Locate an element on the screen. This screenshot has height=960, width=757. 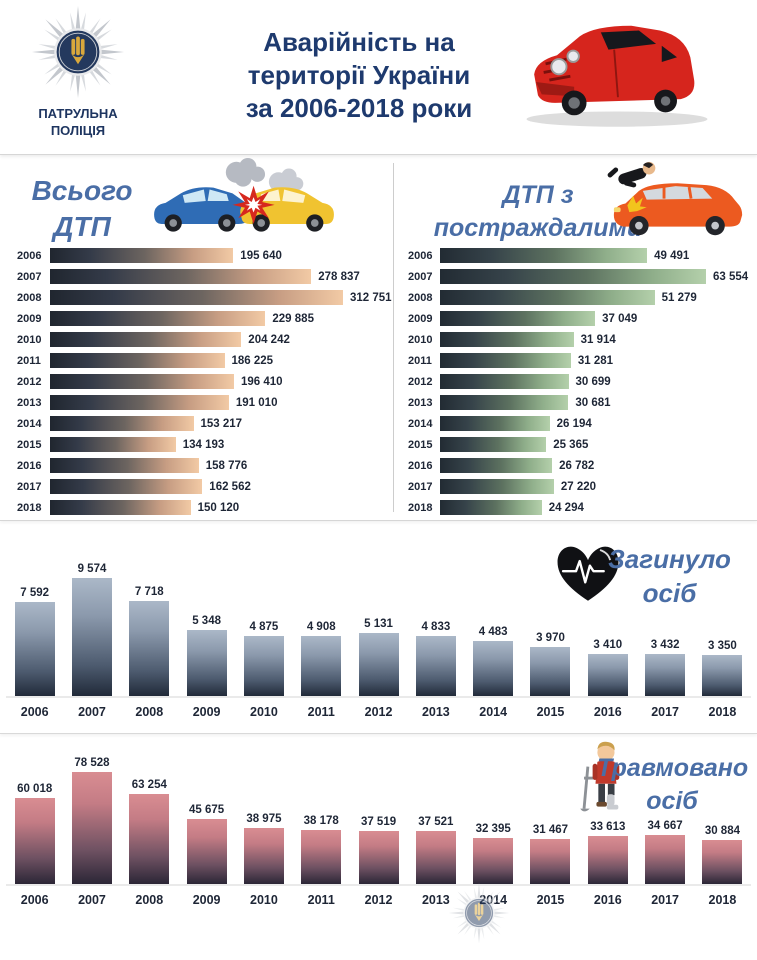
year-label: 2015 is located at coordinates (420, 444).